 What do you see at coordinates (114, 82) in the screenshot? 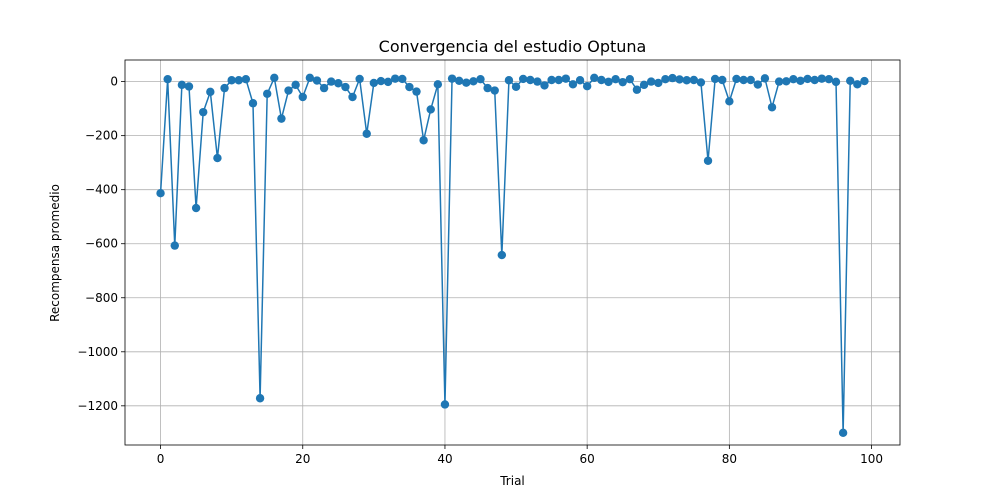
I see `y-tick-label: 0` at bounding box center [114, 82].